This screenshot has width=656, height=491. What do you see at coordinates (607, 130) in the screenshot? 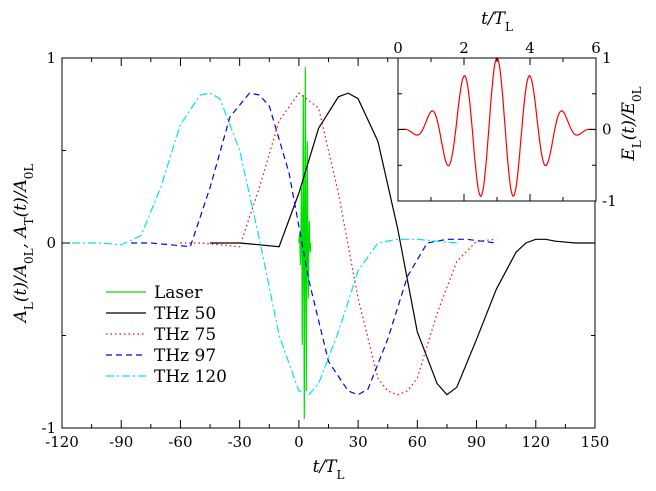
I see `inset-y-tick-label: 0` at bounding box center [607, 130].